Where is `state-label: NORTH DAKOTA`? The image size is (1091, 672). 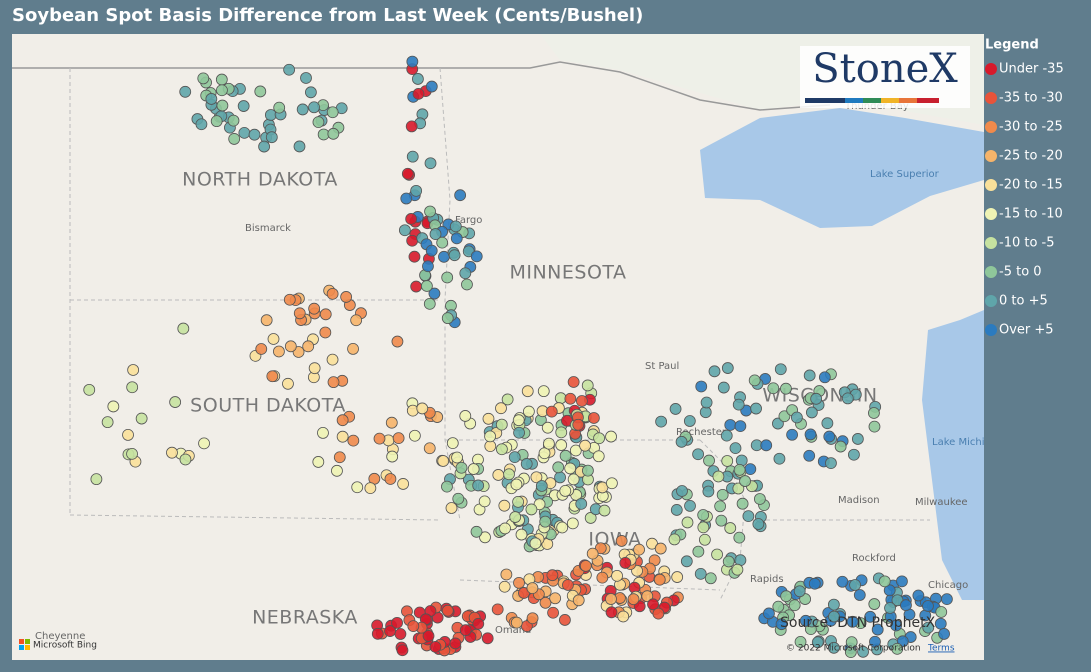 state-label: NORTH DAKOTA is located at coordinates (260, 180).